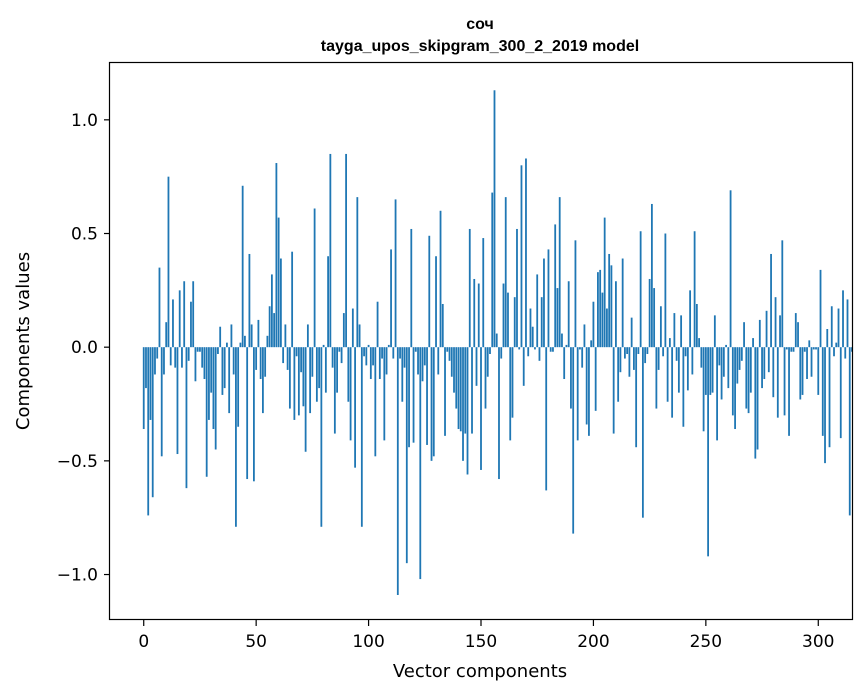  I want to click on x-tick-label: 100, so click(368, 642).